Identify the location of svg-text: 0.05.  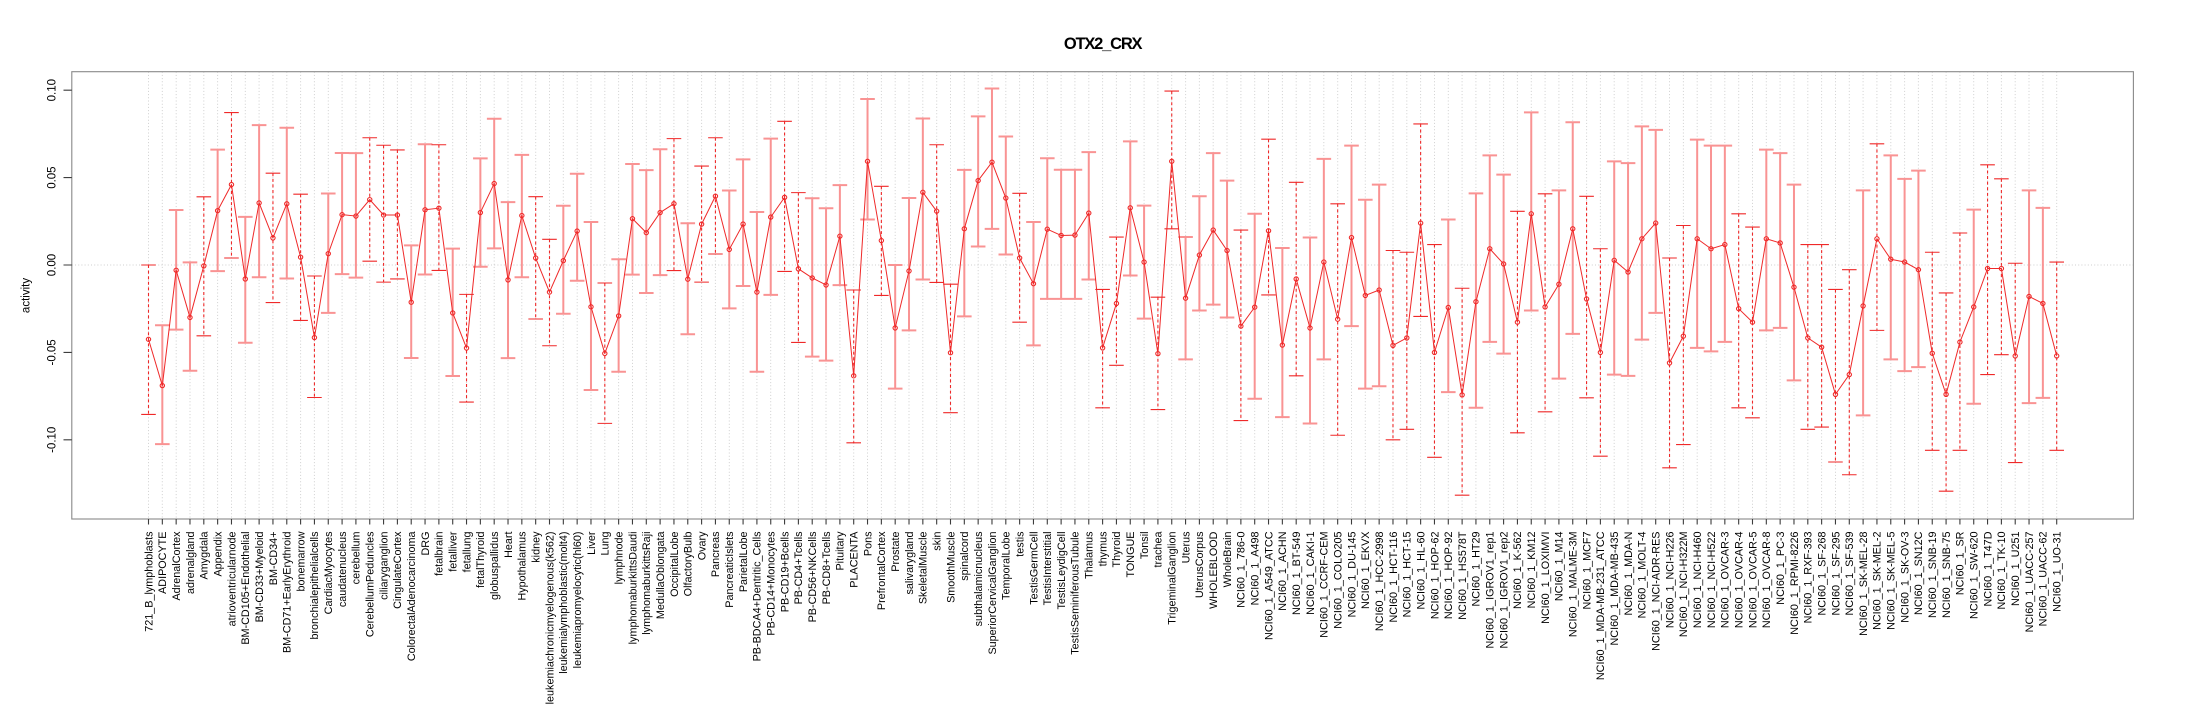
(53, 177).